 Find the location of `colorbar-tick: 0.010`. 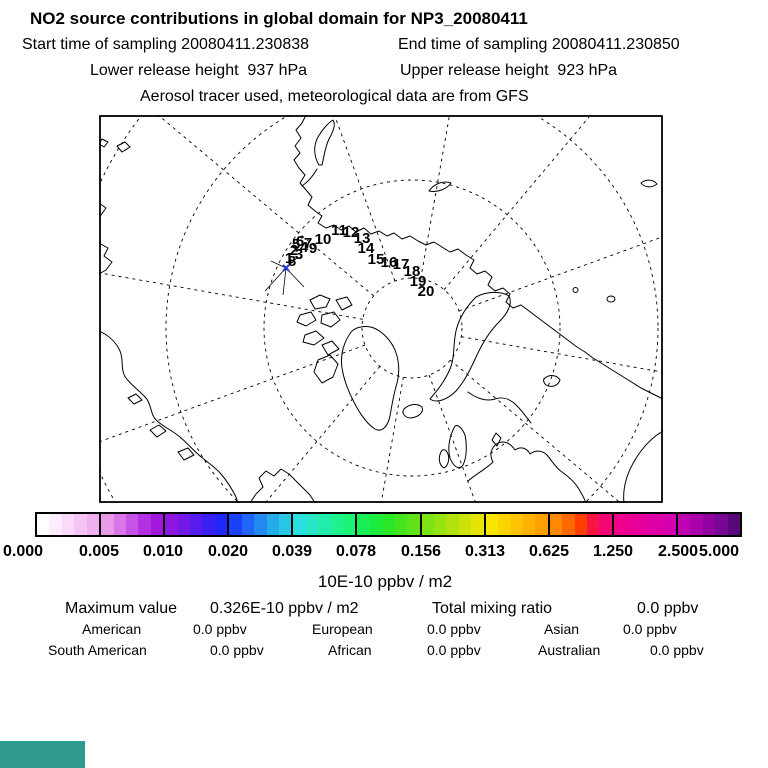

colorbar-tick: 0.010 is located at coordinates (163, 551).